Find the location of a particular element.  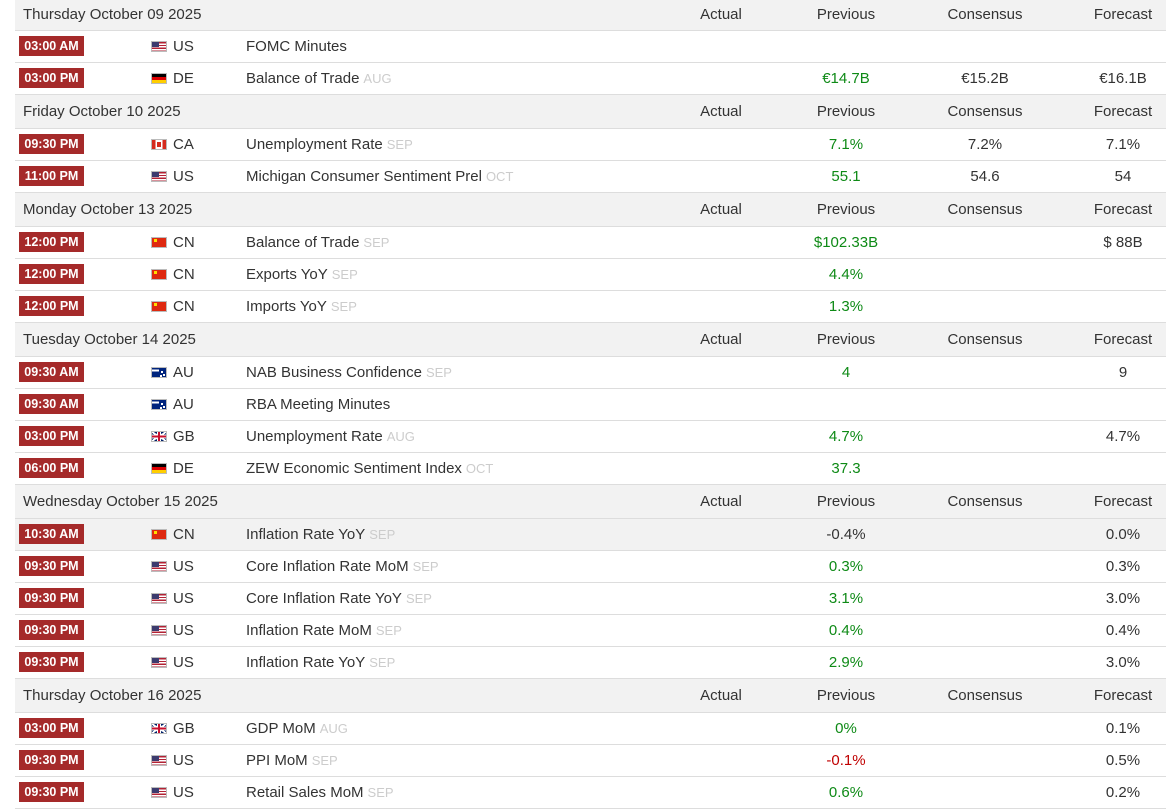

event-name-link: Balance of Trade SEP is located at coordinates (317, 242).